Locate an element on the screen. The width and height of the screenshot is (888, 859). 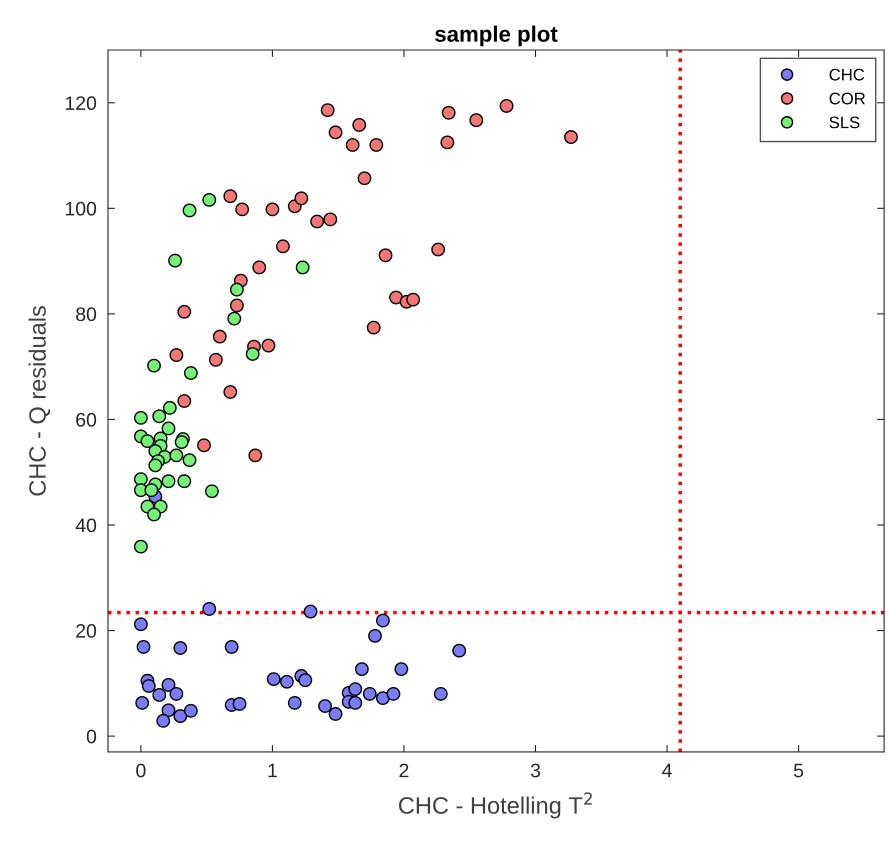
x-tick-label: 5 is located at coordinates (799, 771).